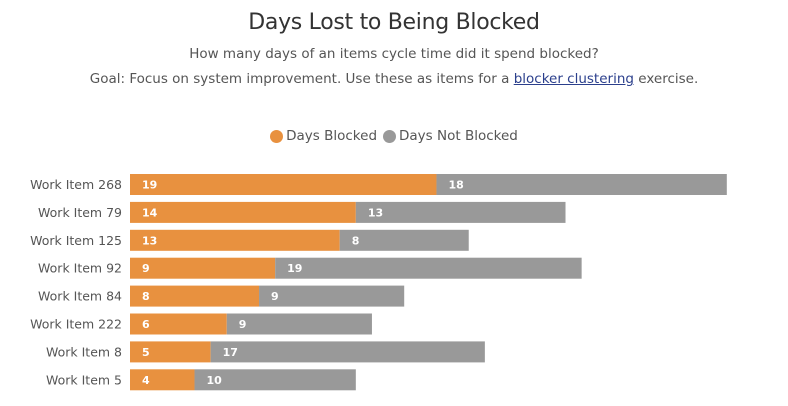 The image size is (788, 406). What do you see at coordinates (76, 240) in the screenshot?
I see `category-label-work-item-125: Work Item 125` at bounding box center [76, 240].